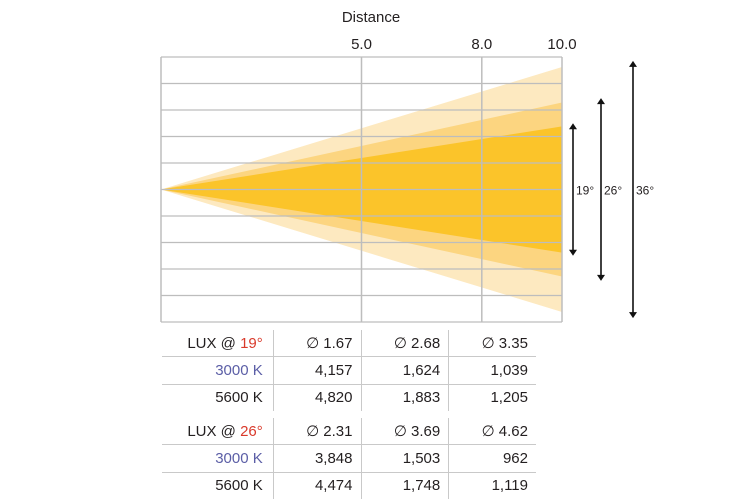 The width and height of the screenshot is (750, 500). What do you see at coordinates (316, 432) in the screenshot?
I see `diameter-cell: ∅ 2.31` at bounding box center [316, 432].